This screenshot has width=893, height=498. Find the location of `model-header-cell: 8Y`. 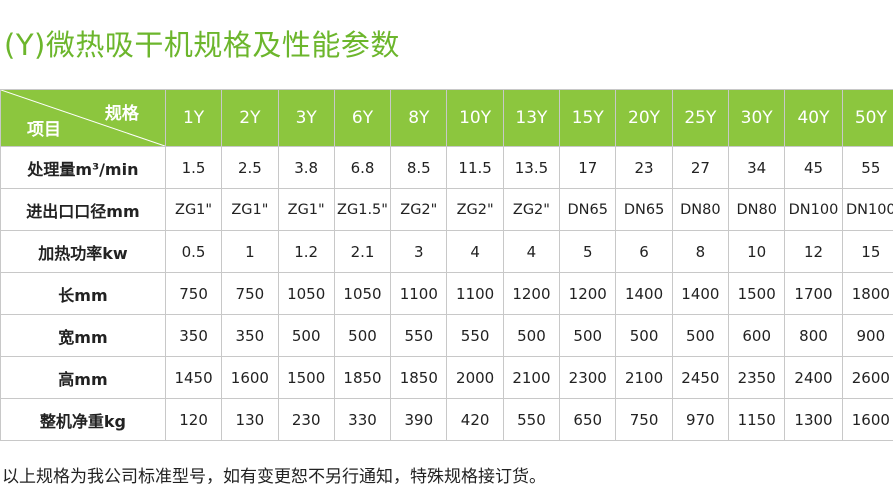

model-header-cell: 8Y is located at coordinates (419, 118).